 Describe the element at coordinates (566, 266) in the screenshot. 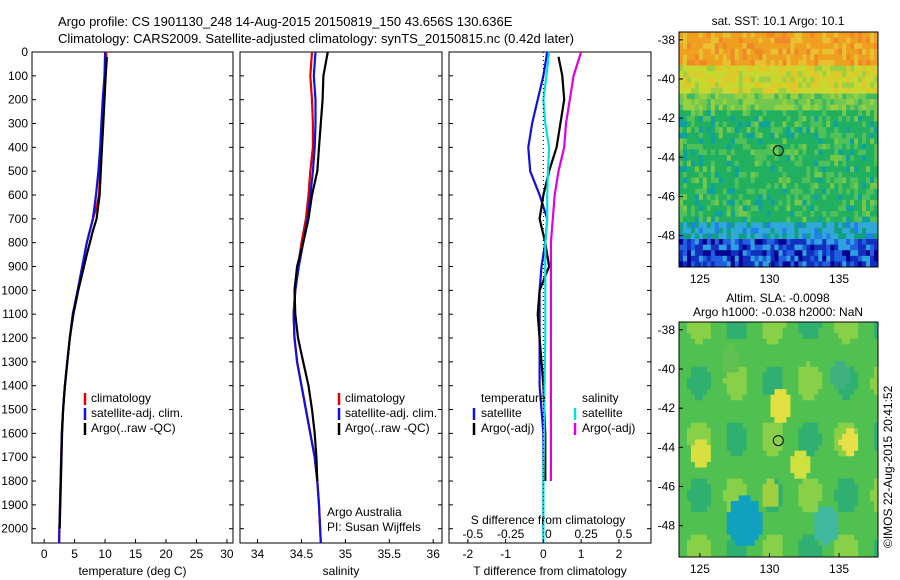

I see `series-line-salinity-argo-adj-` at that location.